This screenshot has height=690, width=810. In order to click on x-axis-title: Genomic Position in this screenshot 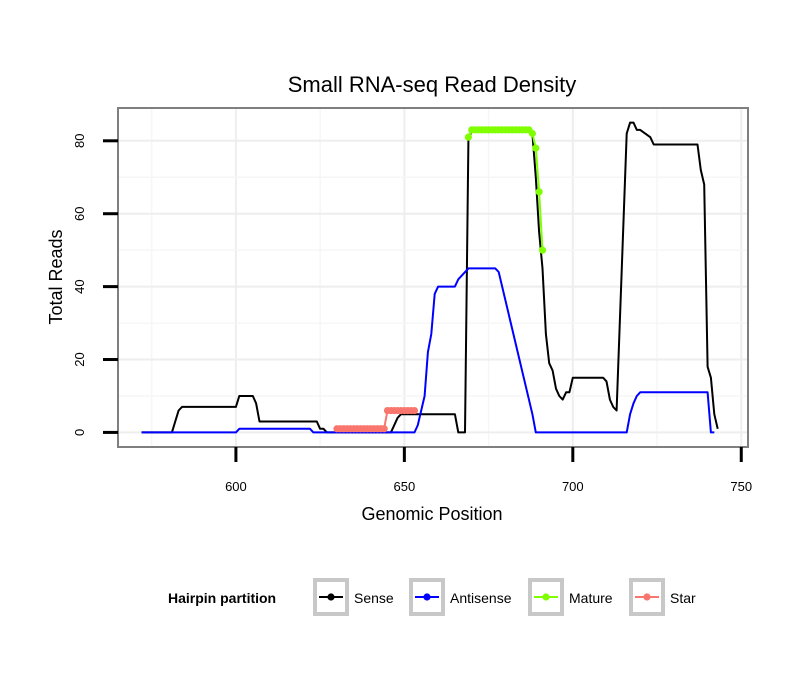, I will do `click(431, 514)`.